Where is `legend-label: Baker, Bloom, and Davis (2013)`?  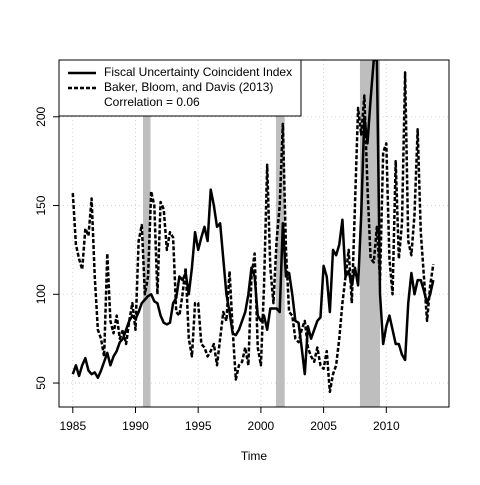
legend-label: Baker, Bloom, and Davis (2013) is located at coordinates (188, 87).